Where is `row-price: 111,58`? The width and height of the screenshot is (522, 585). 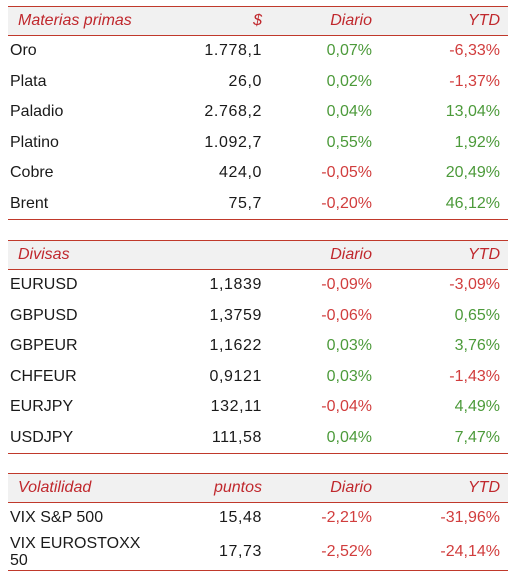
row-price: 111,58 is located at coordinates (236, 437).